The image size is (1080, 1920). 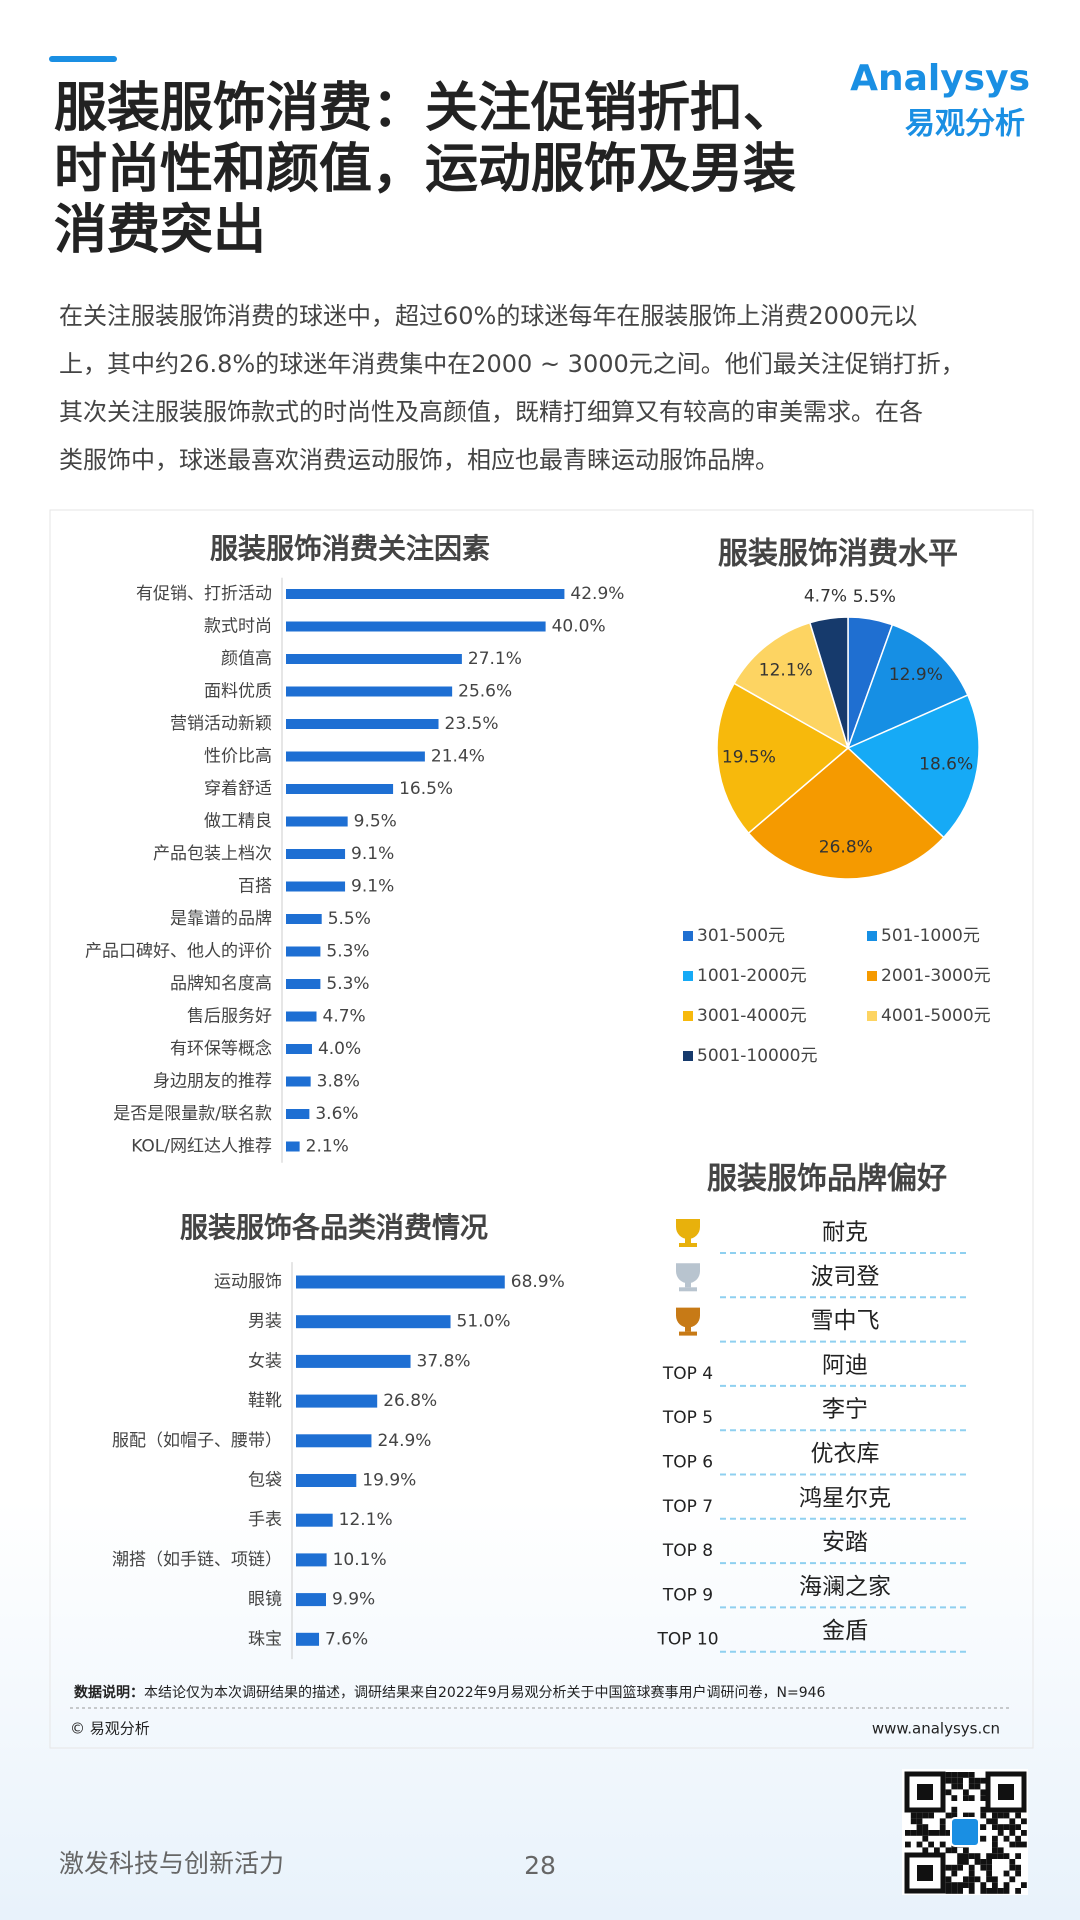 What do you see at coordinates (688, 1284) in the screenshot?
I see `trophy-stem` at bounding box center [688, 1284].